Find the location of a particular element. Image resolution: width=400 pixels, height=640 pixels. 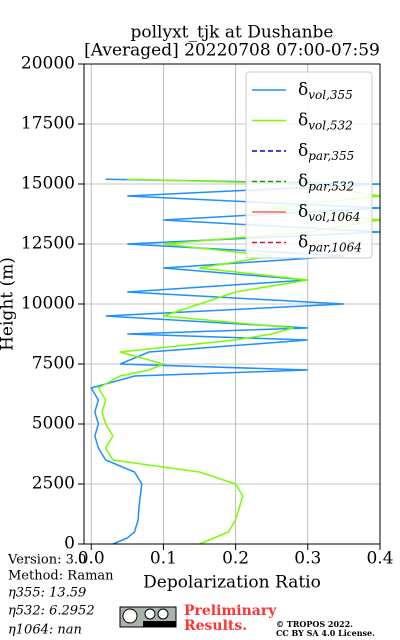

y-axis-label: Height (m) is located at coordinates (9, 304).